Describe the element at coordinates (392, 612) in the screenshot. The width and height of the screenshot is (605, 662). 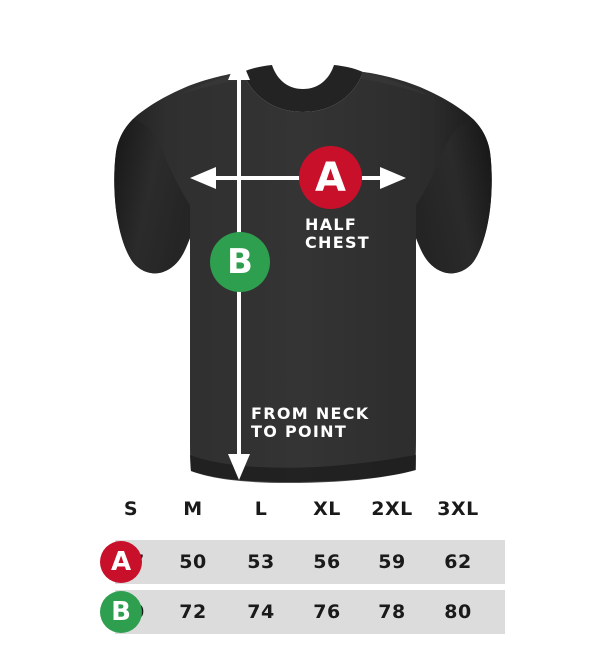
I see `cell-b-2xl: 78` at that location.